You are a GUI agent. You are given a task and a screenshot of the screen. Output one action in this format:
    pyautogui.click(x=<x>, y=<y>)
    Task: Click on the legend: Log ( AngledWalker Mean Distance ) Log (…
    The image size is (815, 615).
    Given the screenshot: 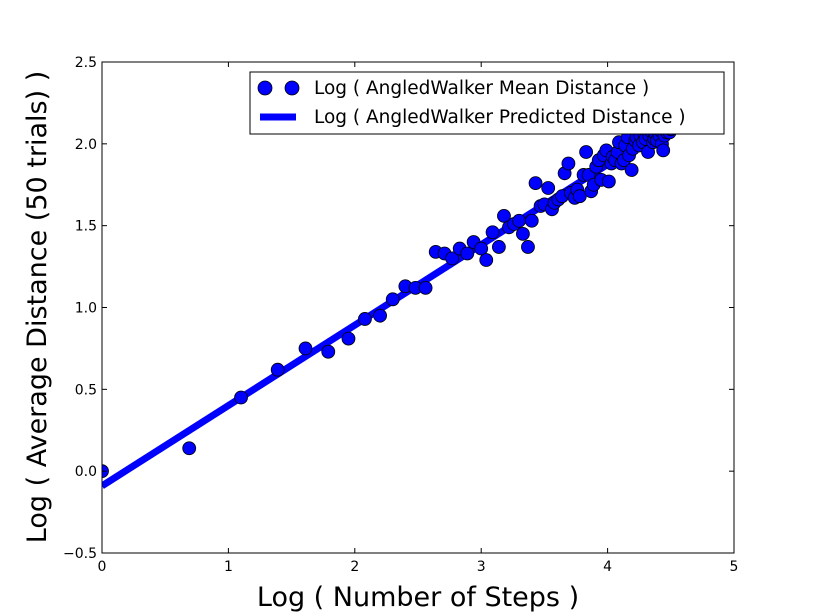 What is the action you would take?
    pyautogui.click(x=487, y=103)
    